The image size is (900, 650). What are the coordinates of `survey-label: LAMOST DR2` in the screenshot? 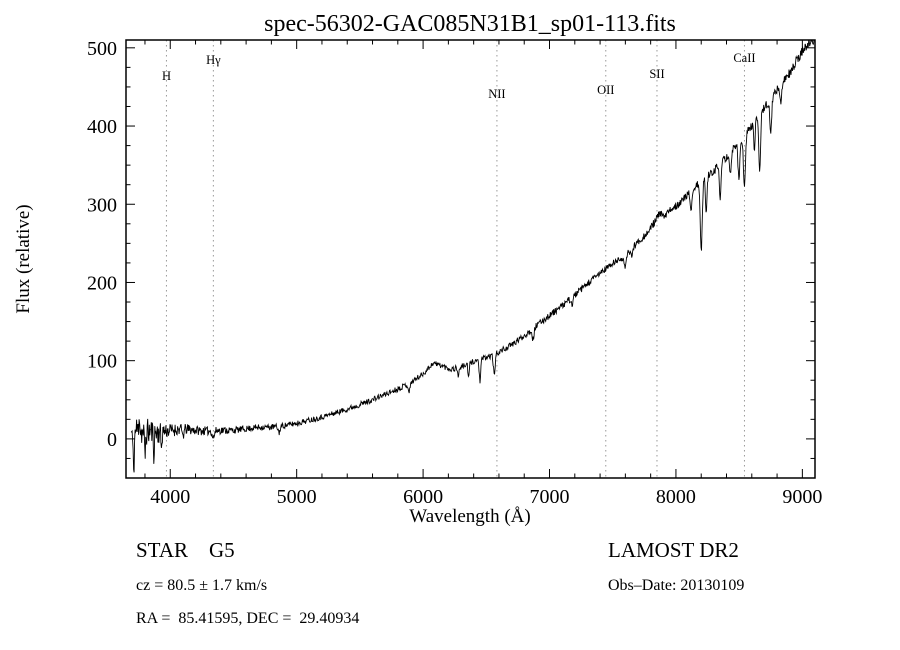 It's located at (673, 550).